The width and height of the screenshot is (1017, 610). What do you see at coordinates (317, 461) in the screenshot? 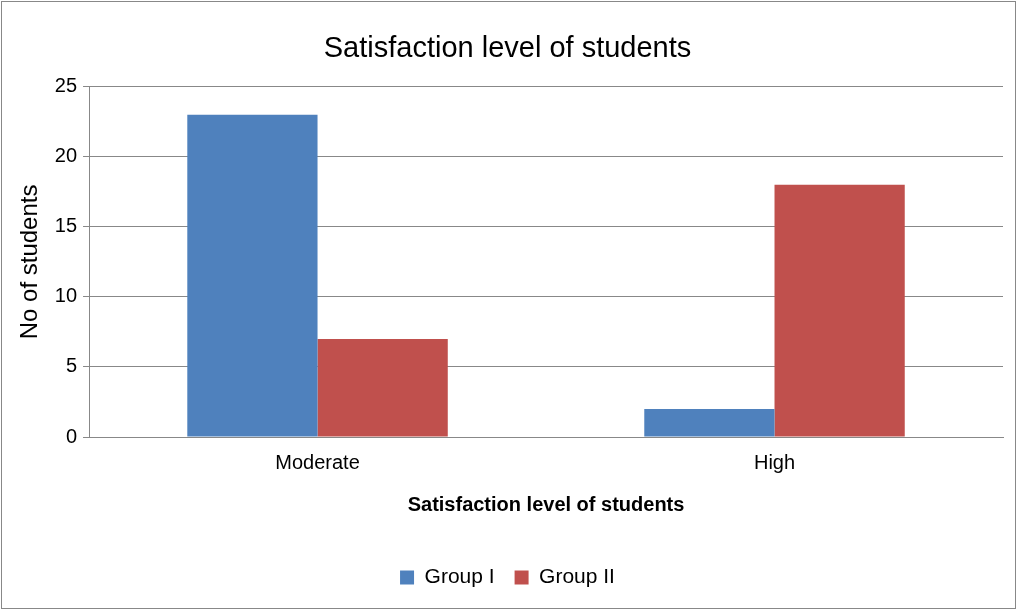
I see `x-tick-label: Moderate` at bounding box center [317, 461].